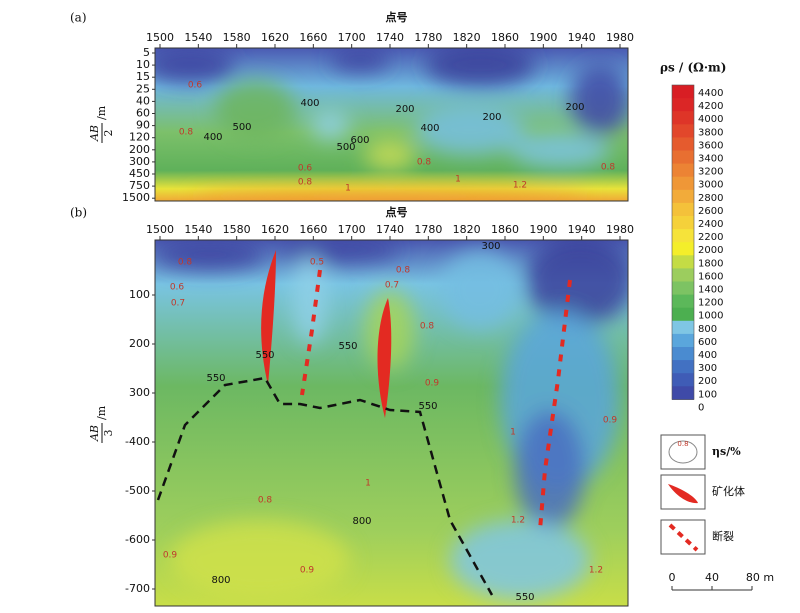 Image resolution: width=800 pixels, height=613 pixels. What do you see at coordinates (137, 588) in the screenshot?
I see `y-tick-label: -700` at bounding box center [137, 588].